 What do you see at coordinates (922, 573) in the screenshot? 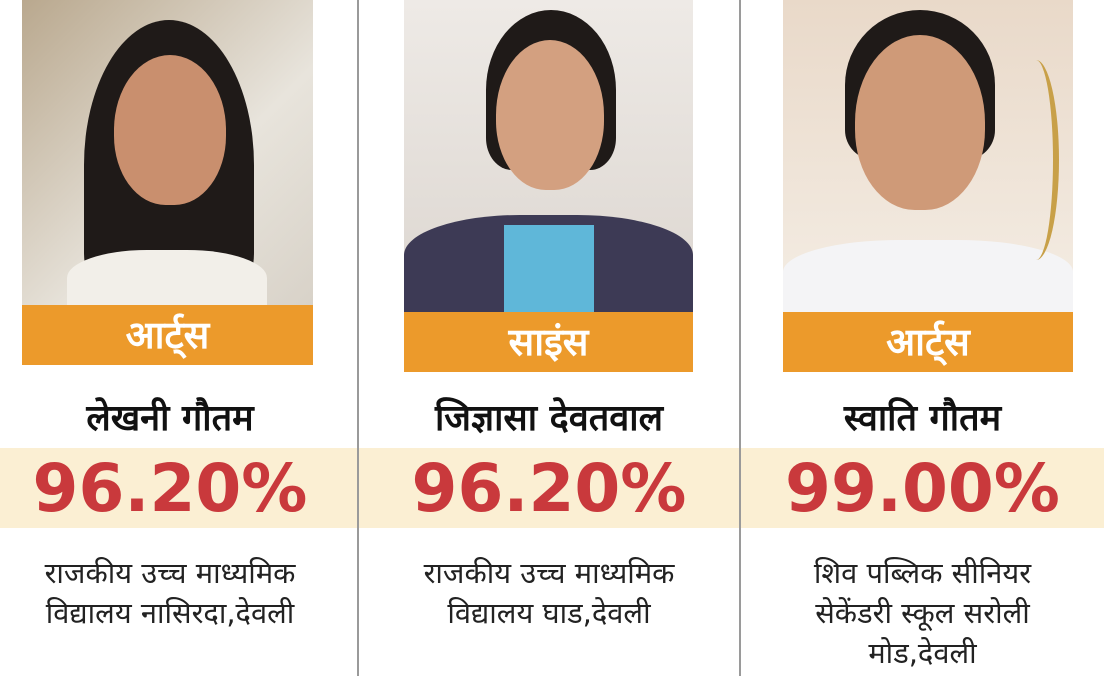
I see `school-line: शिव पब्लिक सीनियर` at bounding box center [922, 573].